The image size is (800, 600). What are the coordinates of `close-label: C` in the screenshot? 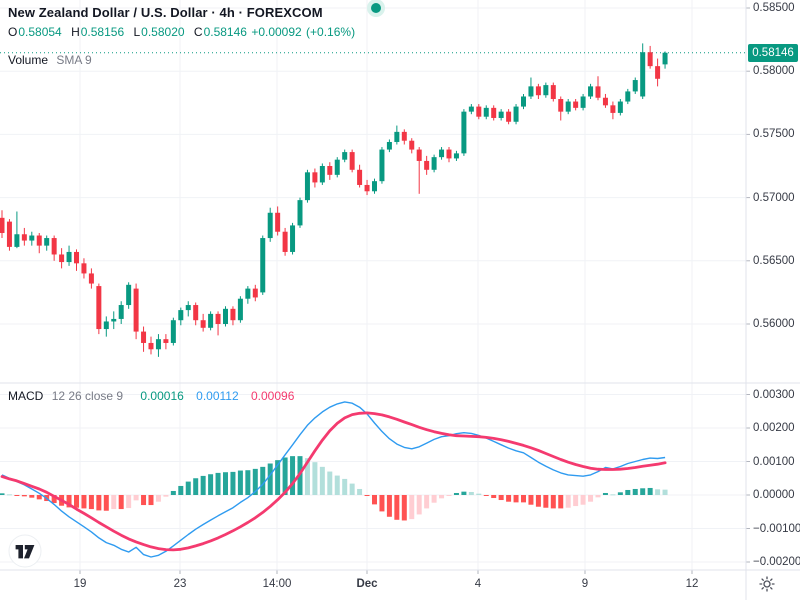 It's located at (198, 32).